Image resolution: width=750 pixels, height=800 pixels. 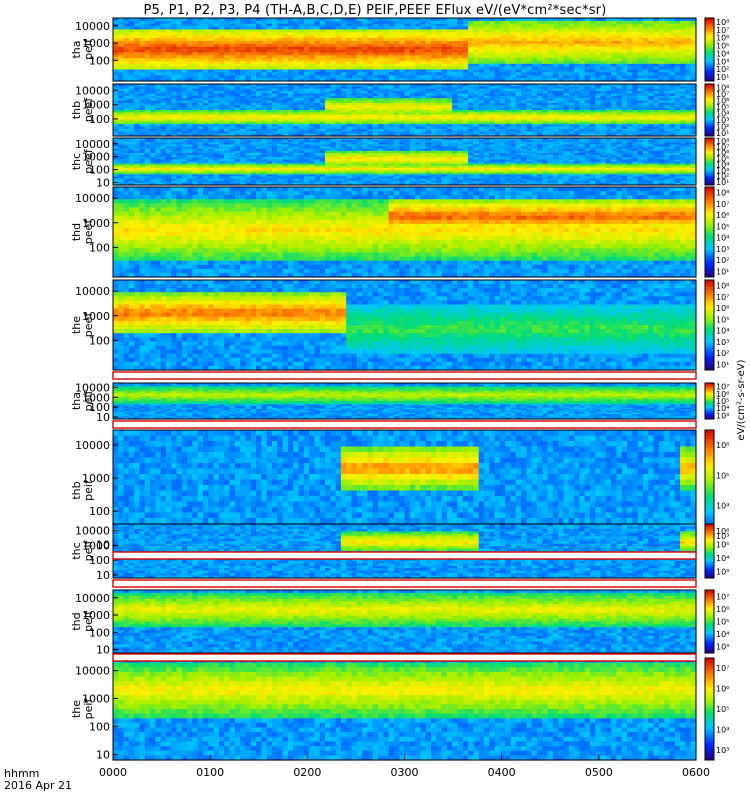 I want to click on ytick-label: 10000, so click(x=92, y=90).